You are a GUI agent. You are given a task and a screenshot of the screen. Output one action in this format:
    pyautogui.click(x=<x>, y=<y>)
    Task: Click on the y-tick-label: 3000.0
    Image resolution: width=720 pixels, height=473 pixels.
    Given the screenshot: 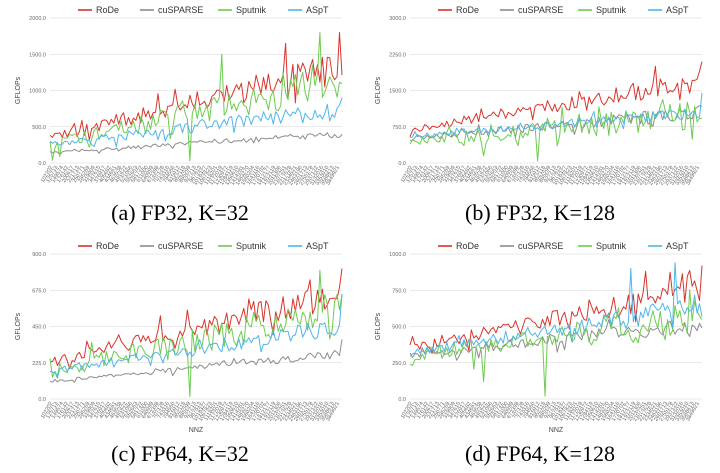 What is the action you would take?
    pyautogui.click(x=397, y=19)
    